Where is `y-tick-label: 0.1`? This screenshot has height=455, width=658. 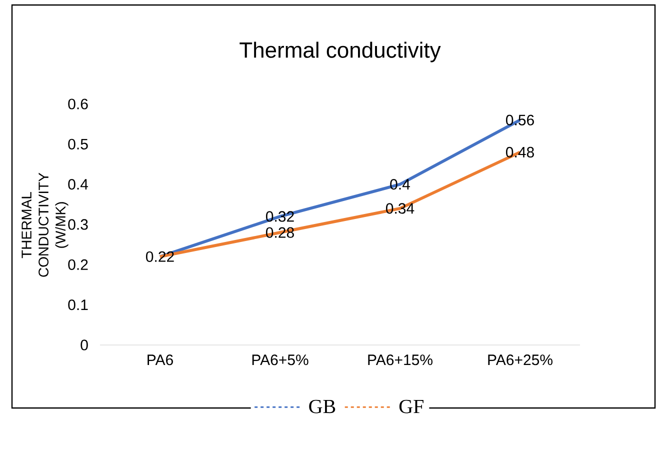
y-tick-label: 0.1 is located at coordinates (78, 305).